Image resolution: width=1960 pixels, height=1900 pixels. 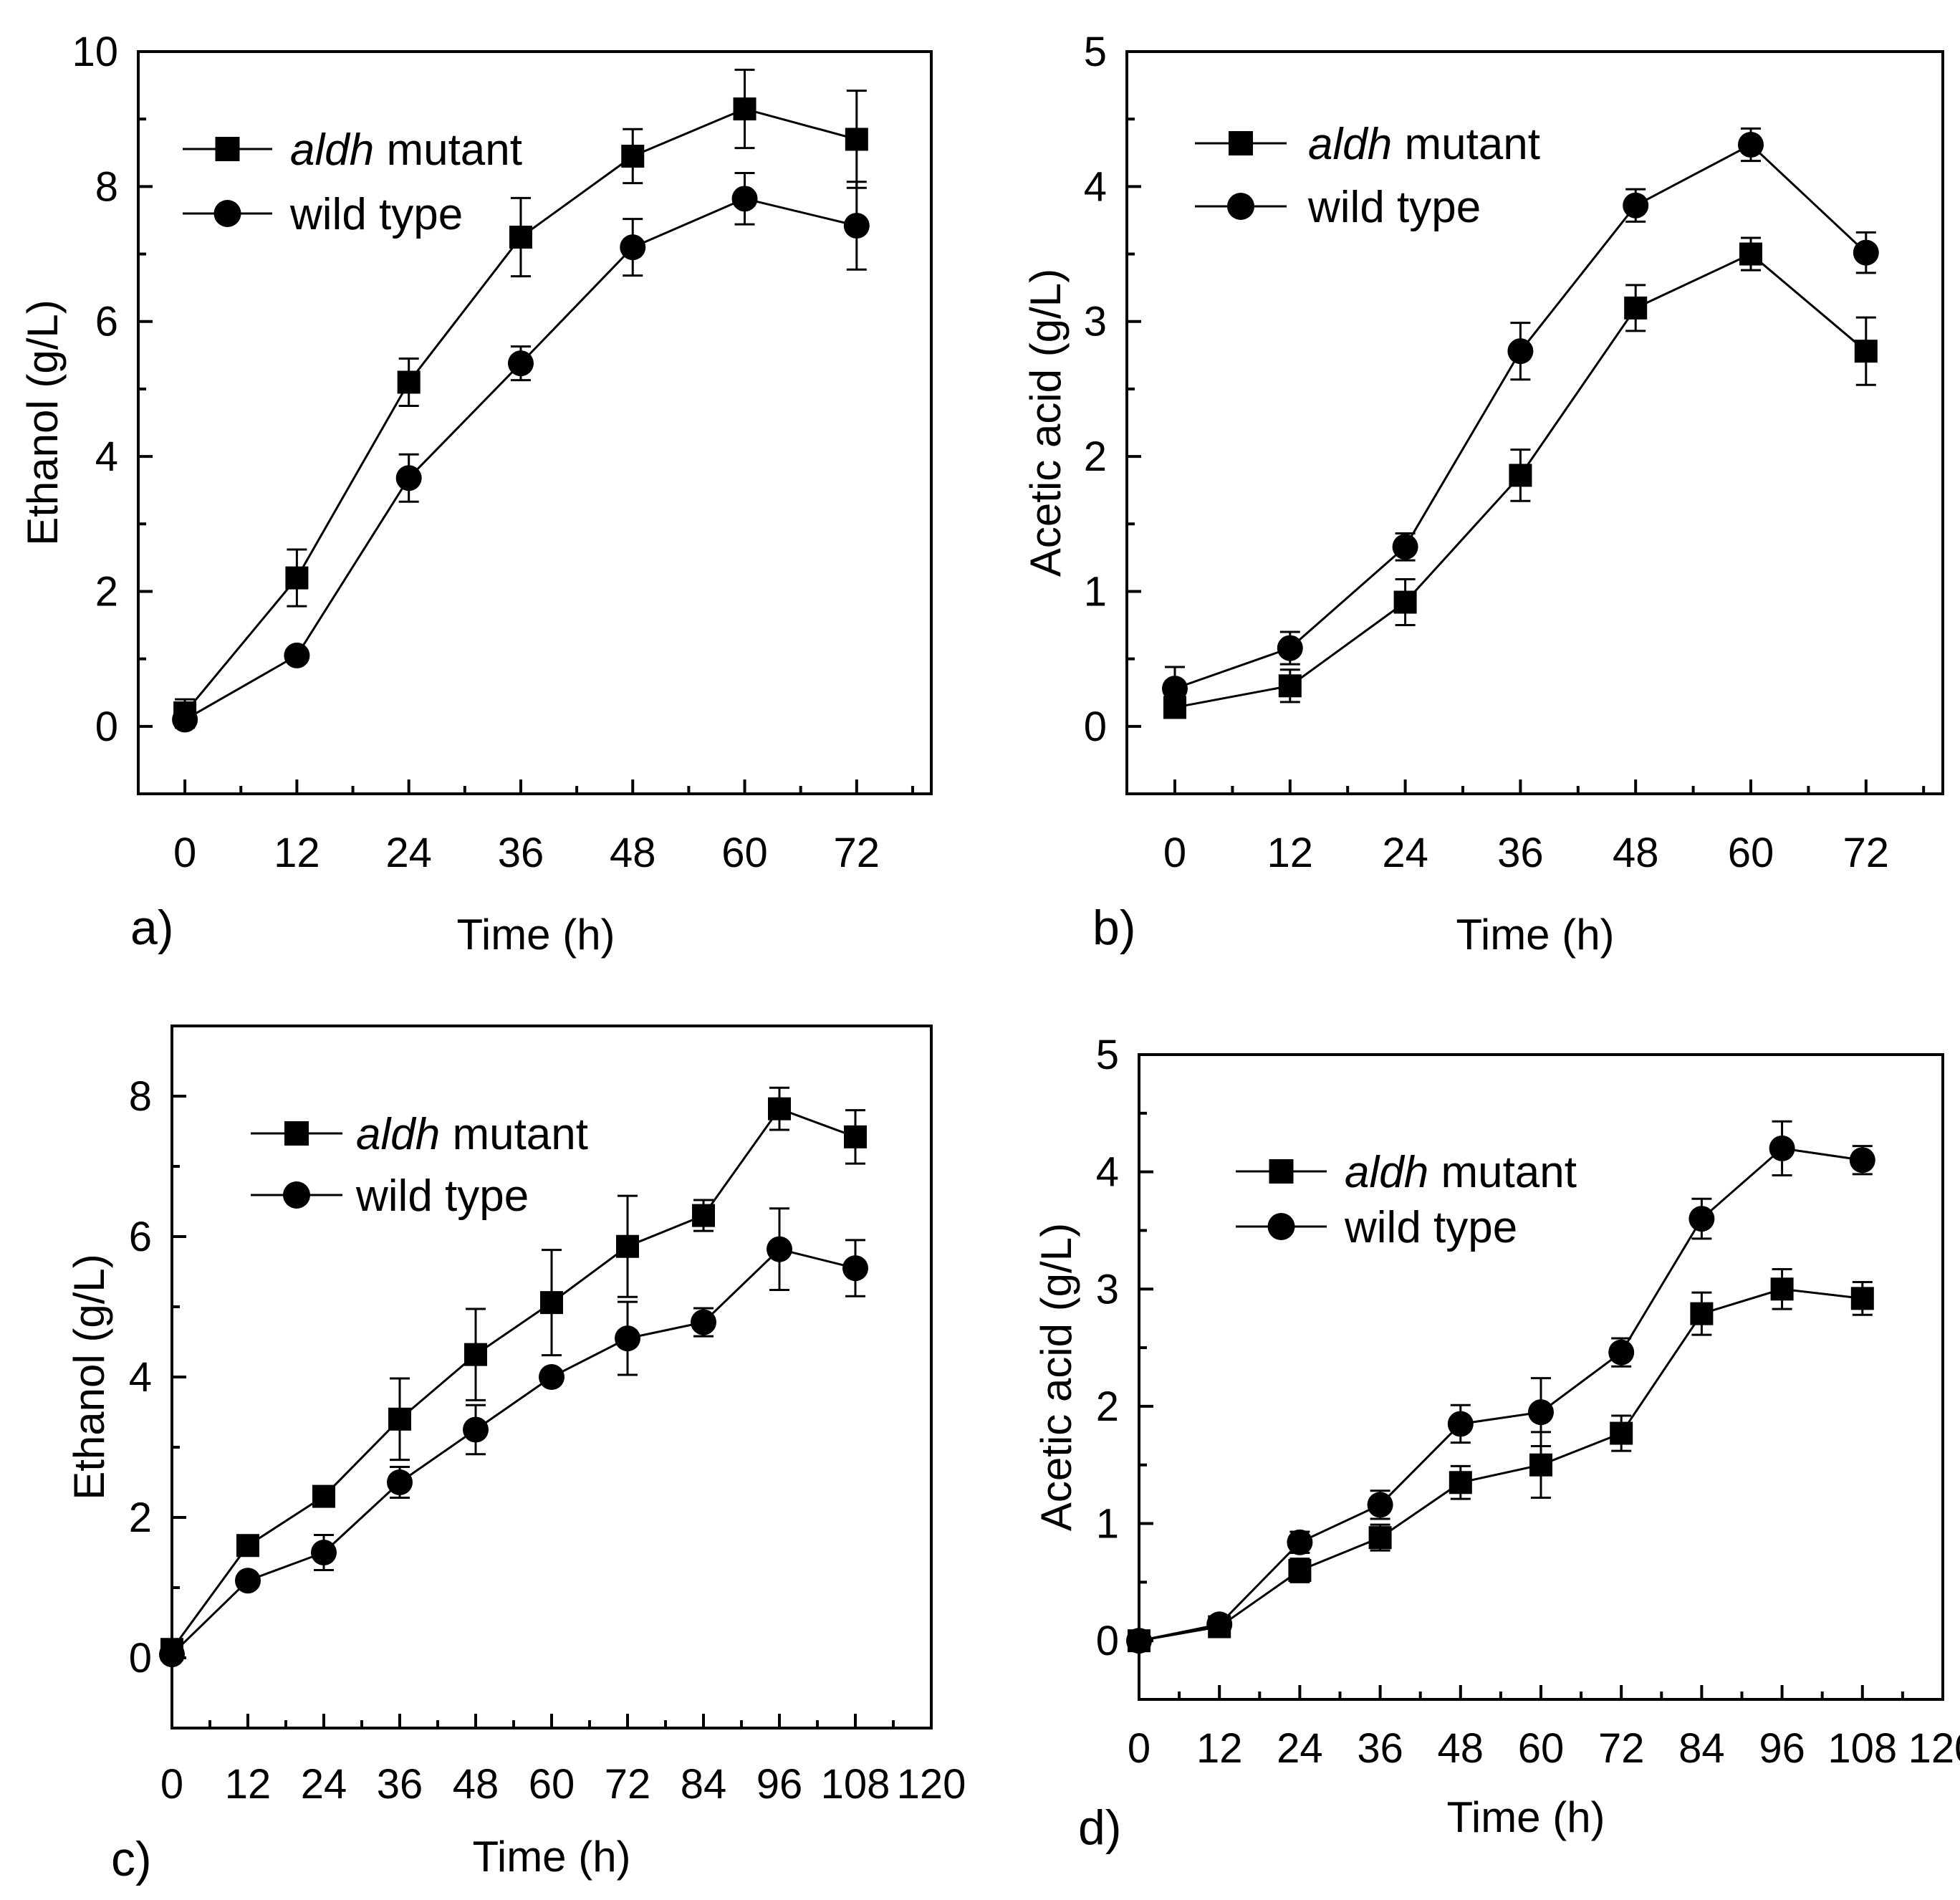 What do you see at coordinates (1702, 1748) in the screenshot?
I see `x-tick-label: 84` at bounding box center [1702, 1748].